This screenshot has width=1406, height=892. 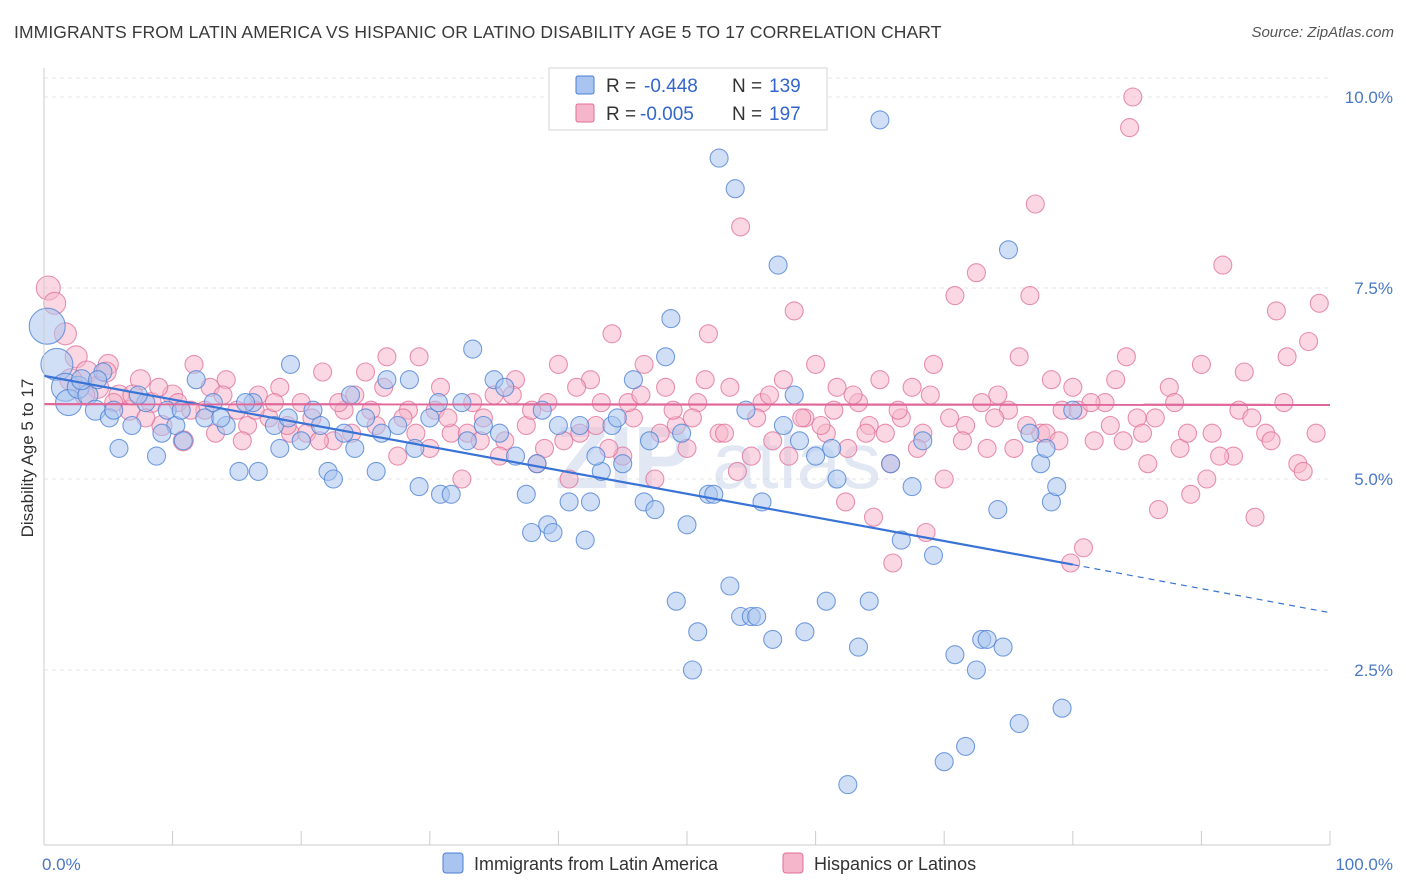 I want to click on legend-r-label-1: R =, so click(x=621, y=114).